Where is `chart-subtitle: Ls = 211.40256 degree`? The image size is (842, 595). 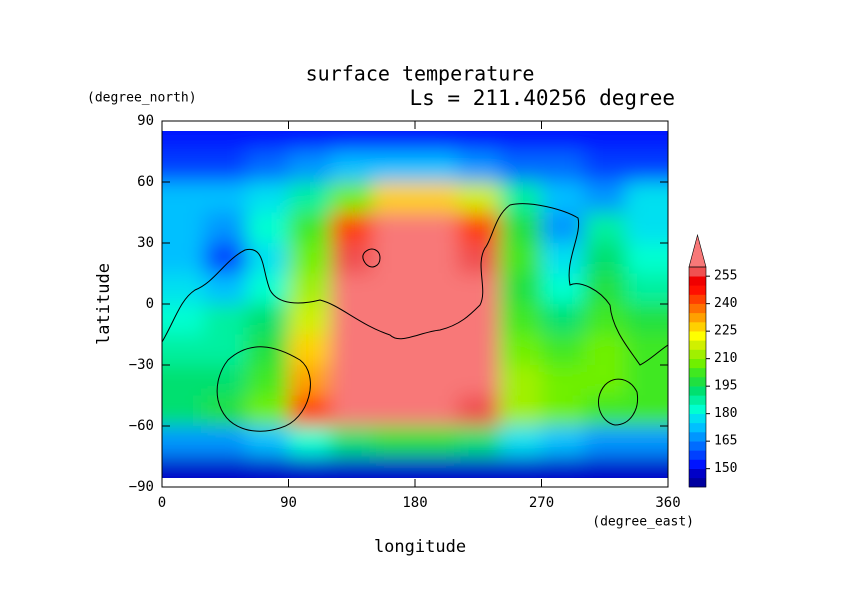 chart-subtitle: Ls = 211.40256 degree is located at coordinates (542, 98).